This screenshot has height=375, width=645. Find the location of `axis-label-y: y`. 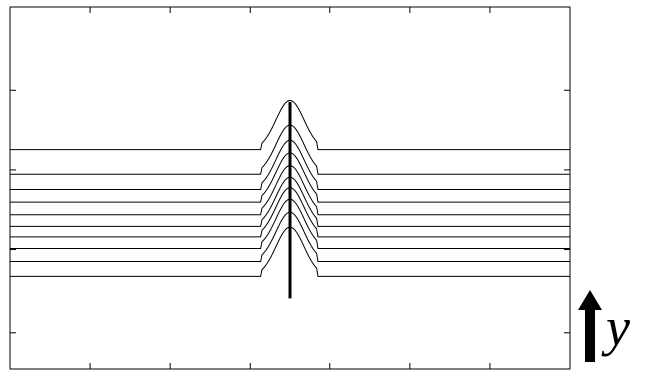

axis-label-y: y is located at coordinates (618, 327).